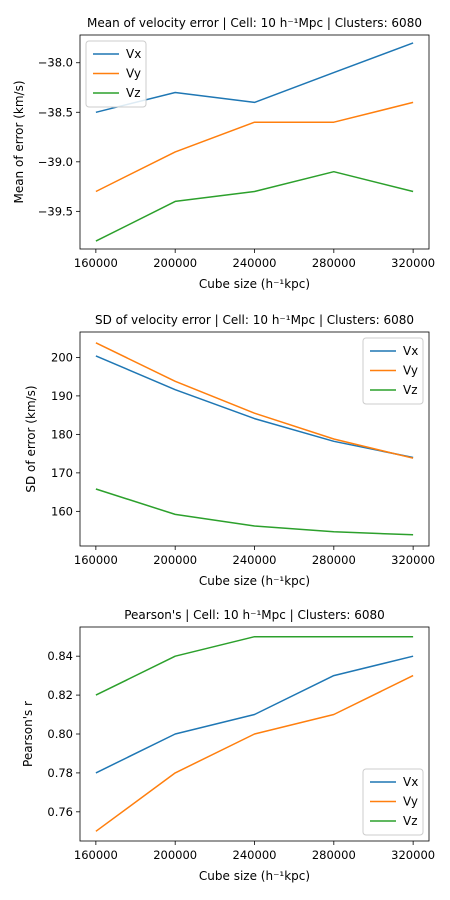 This screenshot has width=450, height=900. Describe the element at coordinates (31, 438) in the screenshot. I see `y-axis-label: SD of error (km/s)` at that location.